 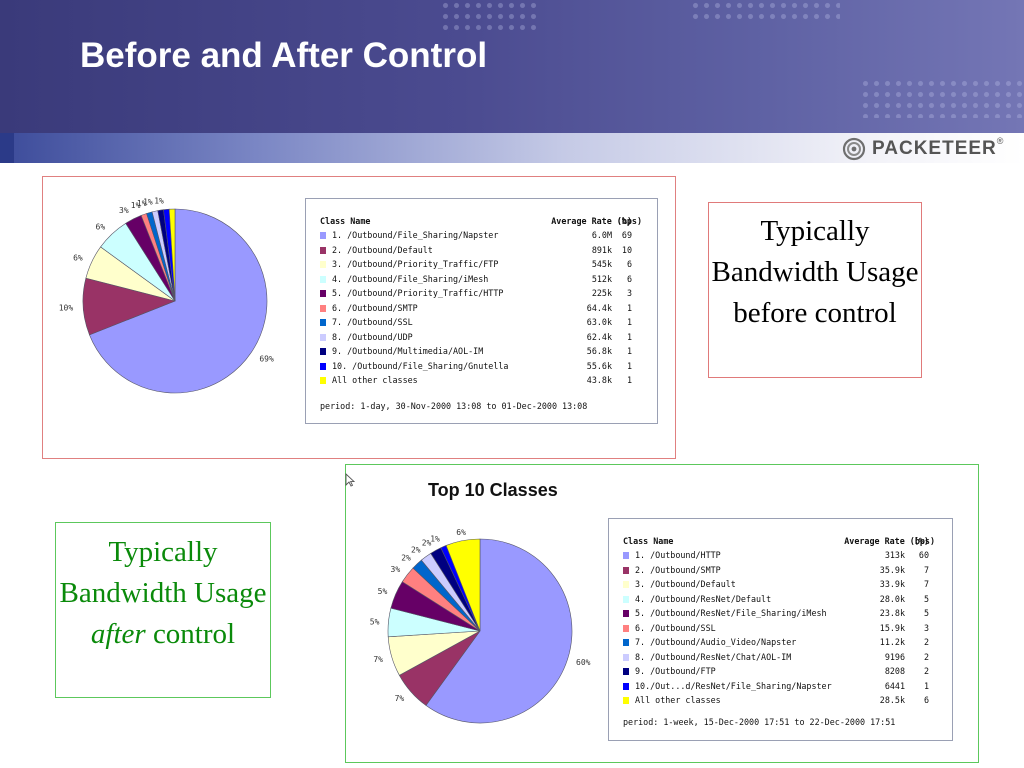 I want to click on legend-row: 9. /Outbound/Multimedia/AOL-IM 56.8k 1, so click(x=481, y=352).